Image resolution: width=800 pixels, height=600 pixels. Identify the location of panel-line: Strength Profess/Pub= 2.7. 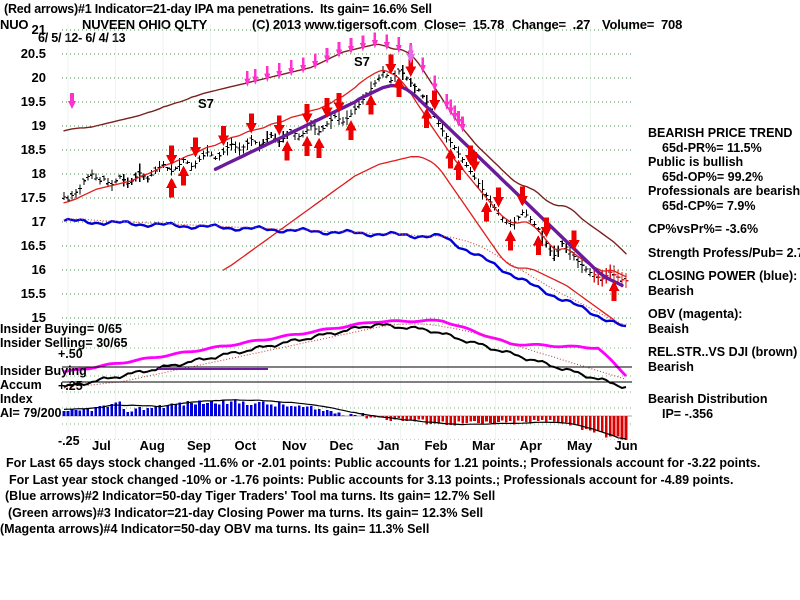
(724, 252).